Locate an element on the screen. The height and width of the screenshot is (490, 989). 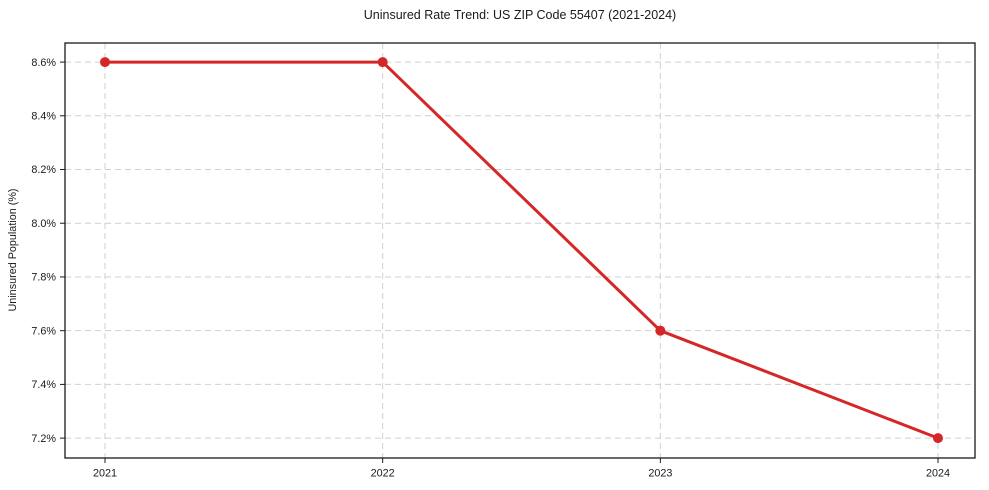
y-tick-label: 7.4% is located at coordinates (43, 385).